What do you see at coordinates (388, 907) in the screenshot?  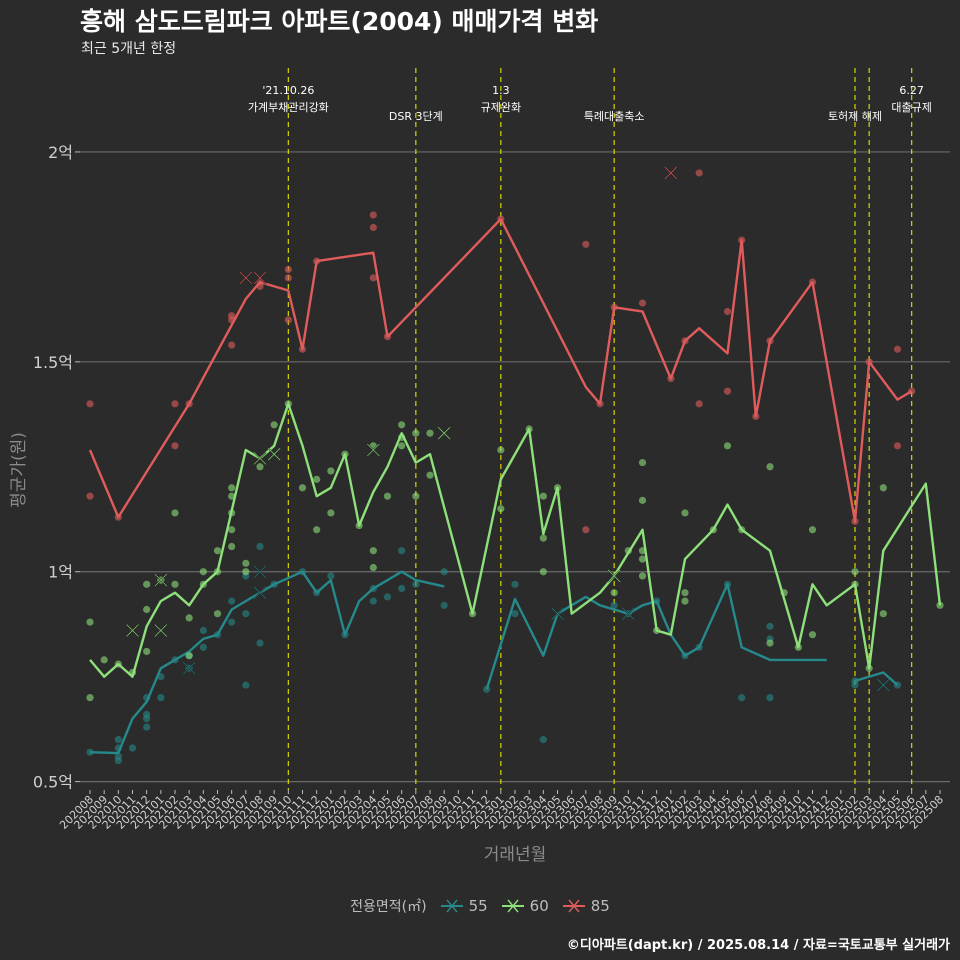 I see `legend-title: 전용면적(㎡)` at bounding box center [388, 907].